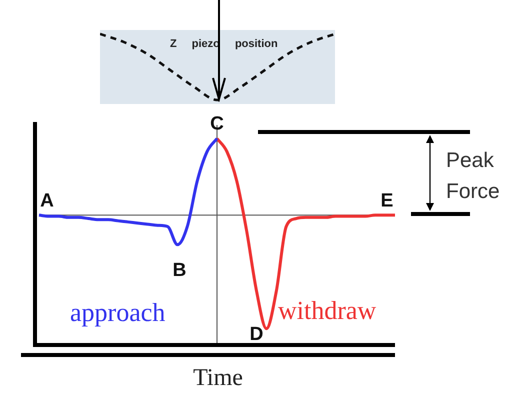 The width and height of the screenshot is (516, 408). I want to click on x-axis-title: Time, so click(218, 378).